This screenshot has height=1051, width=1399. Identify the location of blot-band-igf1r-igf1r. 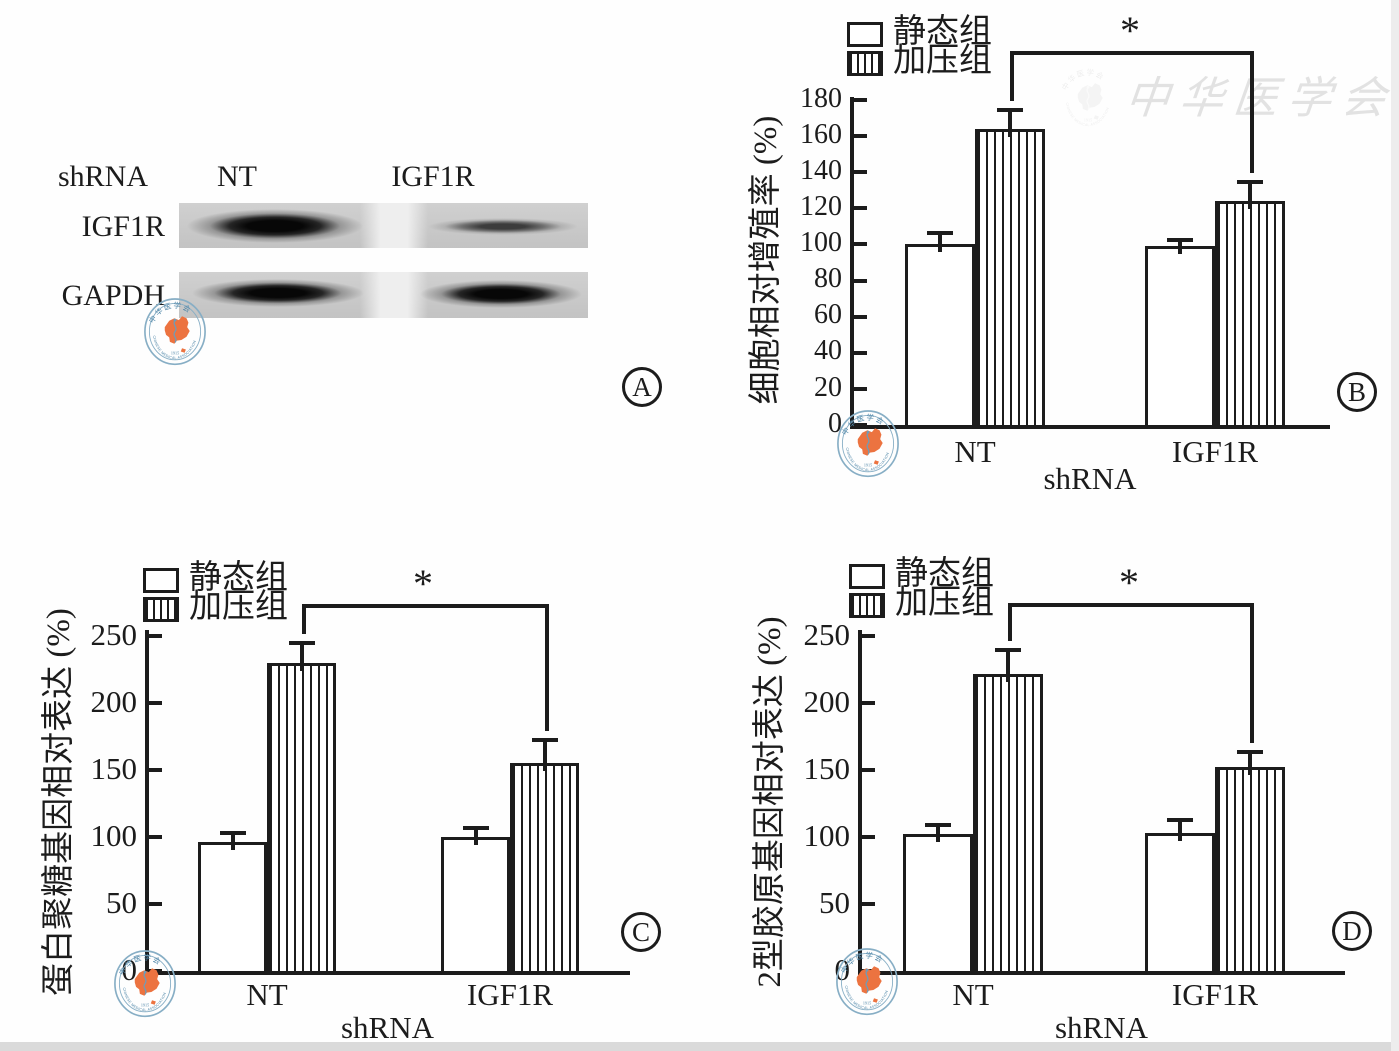
(503, 226).